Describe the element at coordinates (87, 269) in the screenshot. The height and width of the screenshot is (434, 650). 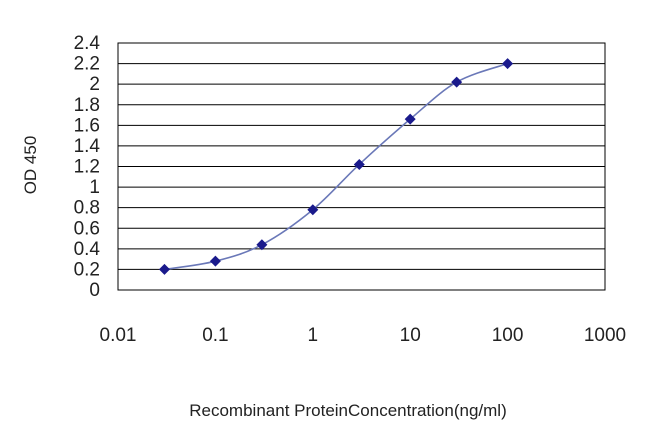
I see `y-tick-label: 0.2` at that location.